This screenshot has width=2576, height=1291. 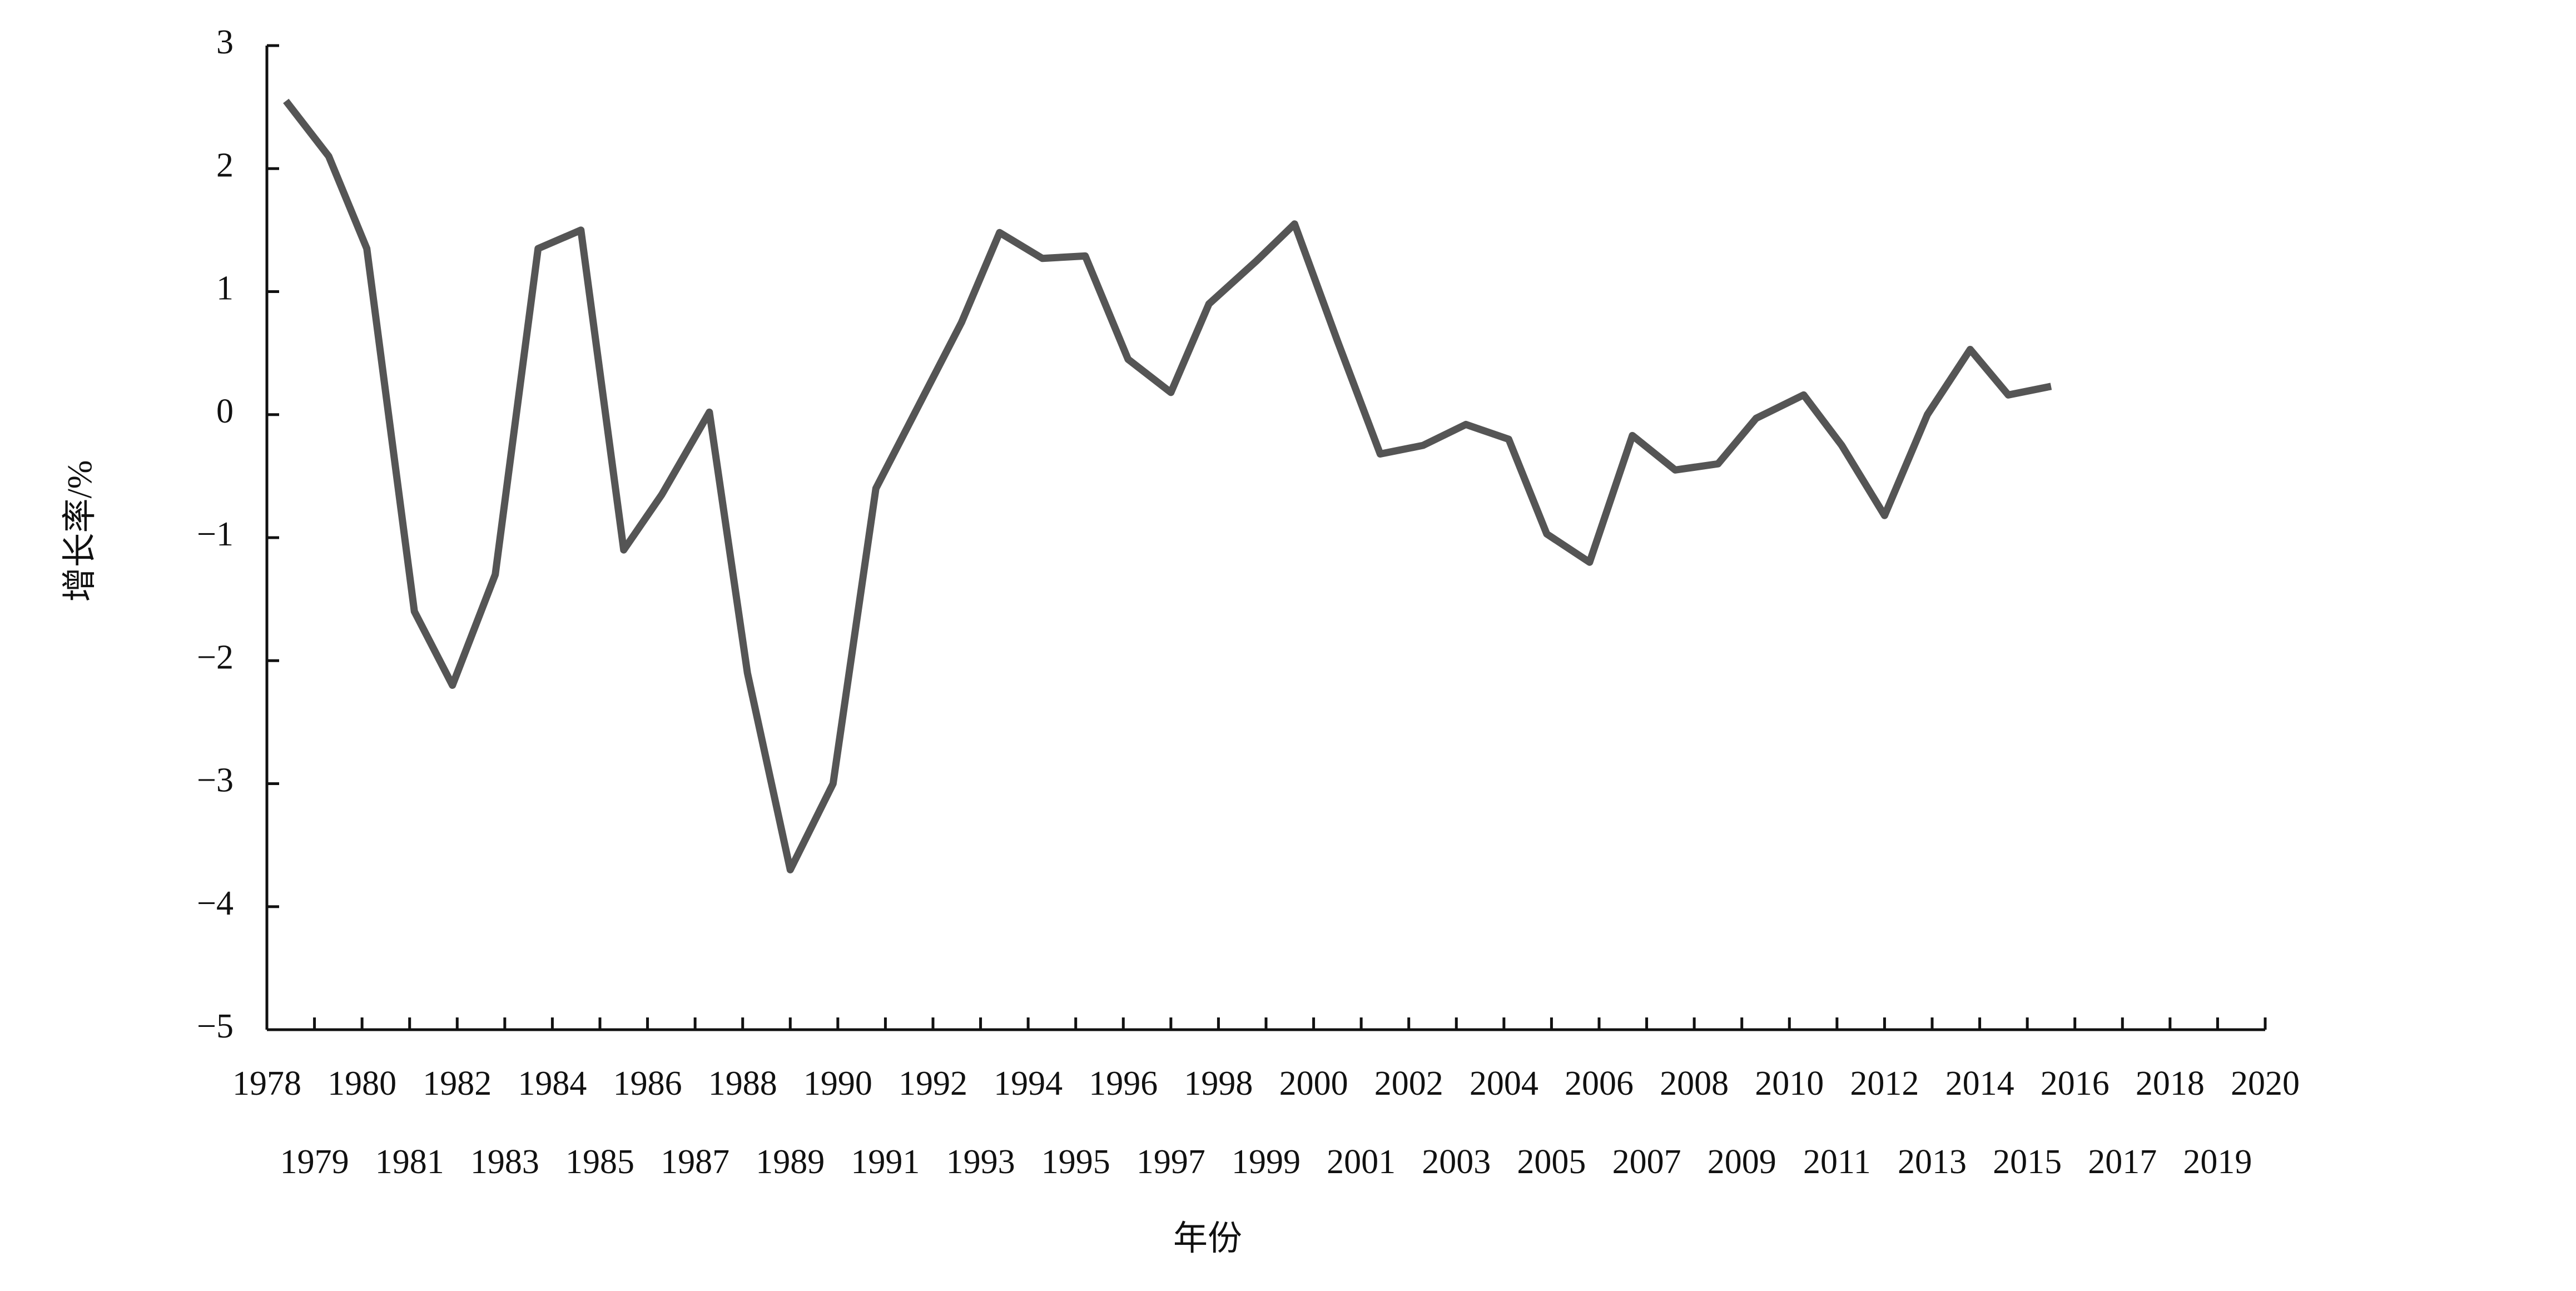 What do you see at coordinates (599, 1162) in the screenshot?
I see `x-tick-label: 1985` at bounding box center [599, 1162].